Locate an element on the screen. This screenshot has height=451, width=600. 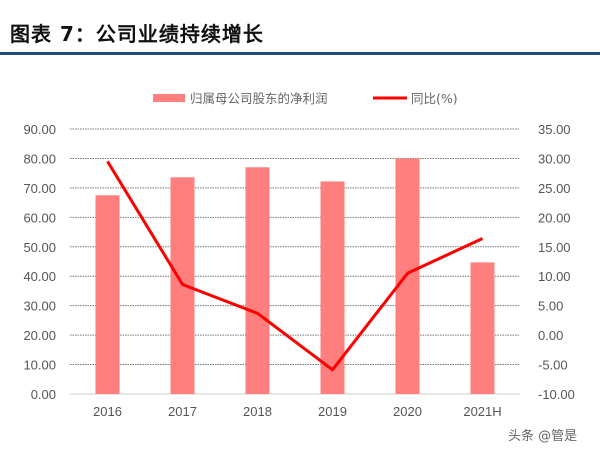
right-axis-tick: 20.00 is located at coordinates (554, 217).